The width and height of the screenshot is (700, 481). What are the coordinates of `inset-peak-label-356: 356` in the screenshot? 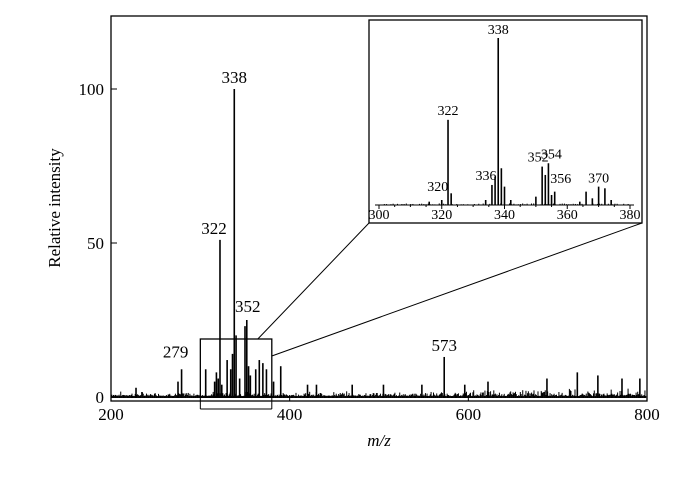 It's located at (560, 179).